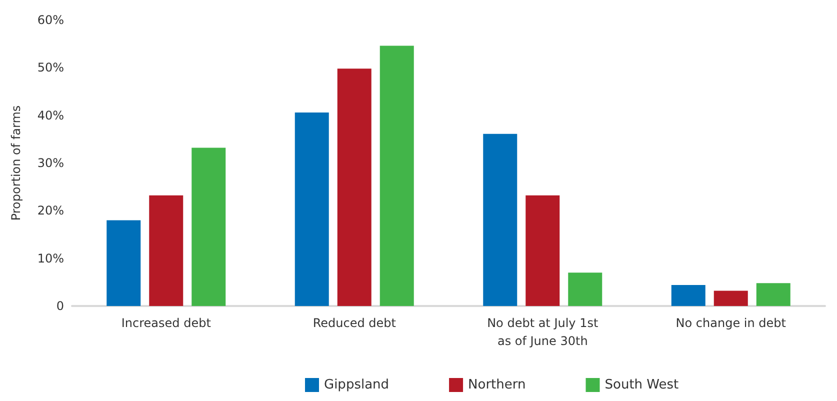  Describe the element at coordinates (641, 385) in the screenshot. I see `legend-label: South West` at that location.